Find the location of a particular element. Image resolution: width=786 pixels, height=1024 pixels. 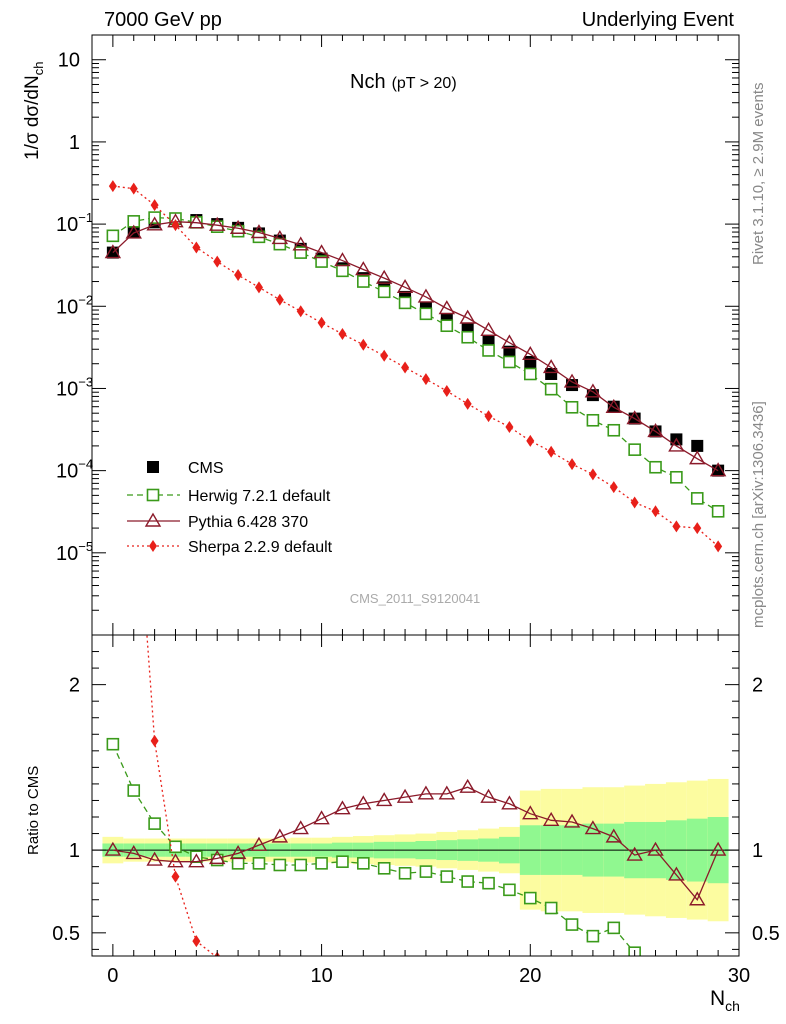

mcplots-label: mcplots.cern.ch [arXiv:1306.3436] is located at coordinates (758, 514).